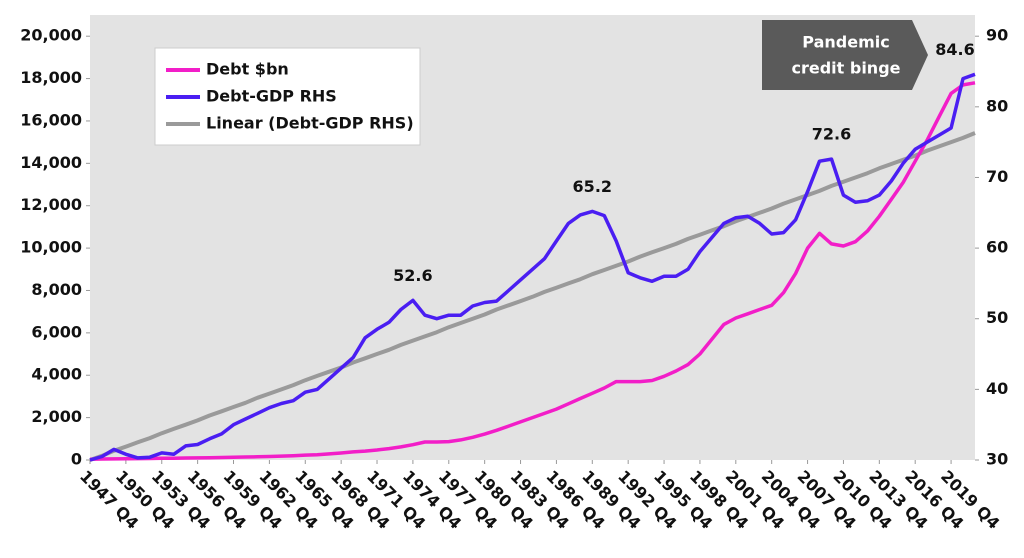 Image resolution: width=1024 pixels, height=558 pixels. Describe the element at coordinates (845, 55) in the screenshot. I see `callout` at that location.